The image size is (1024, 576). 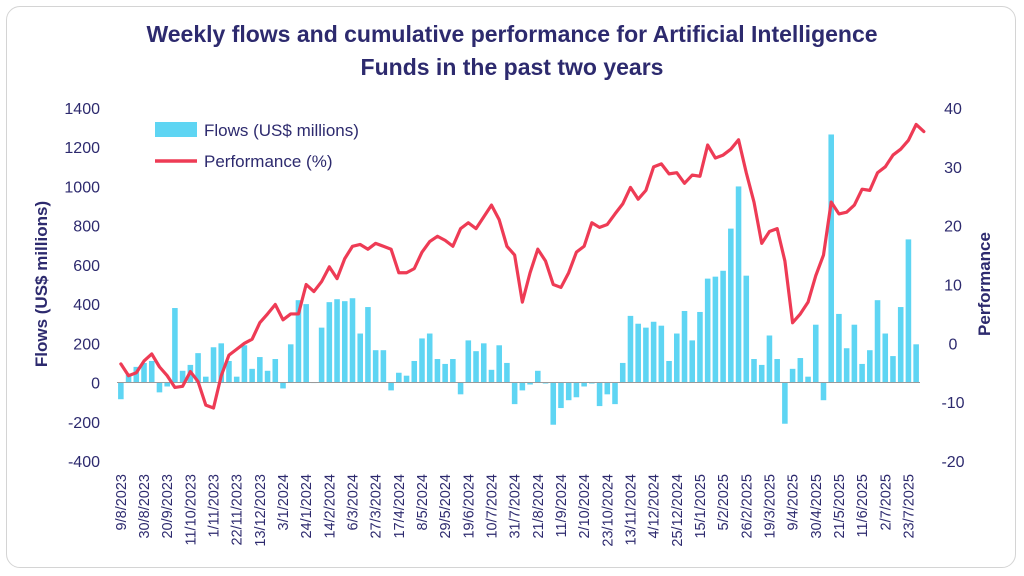 I want to click on left-tick-label: 1400, so click(x=82, y=109).